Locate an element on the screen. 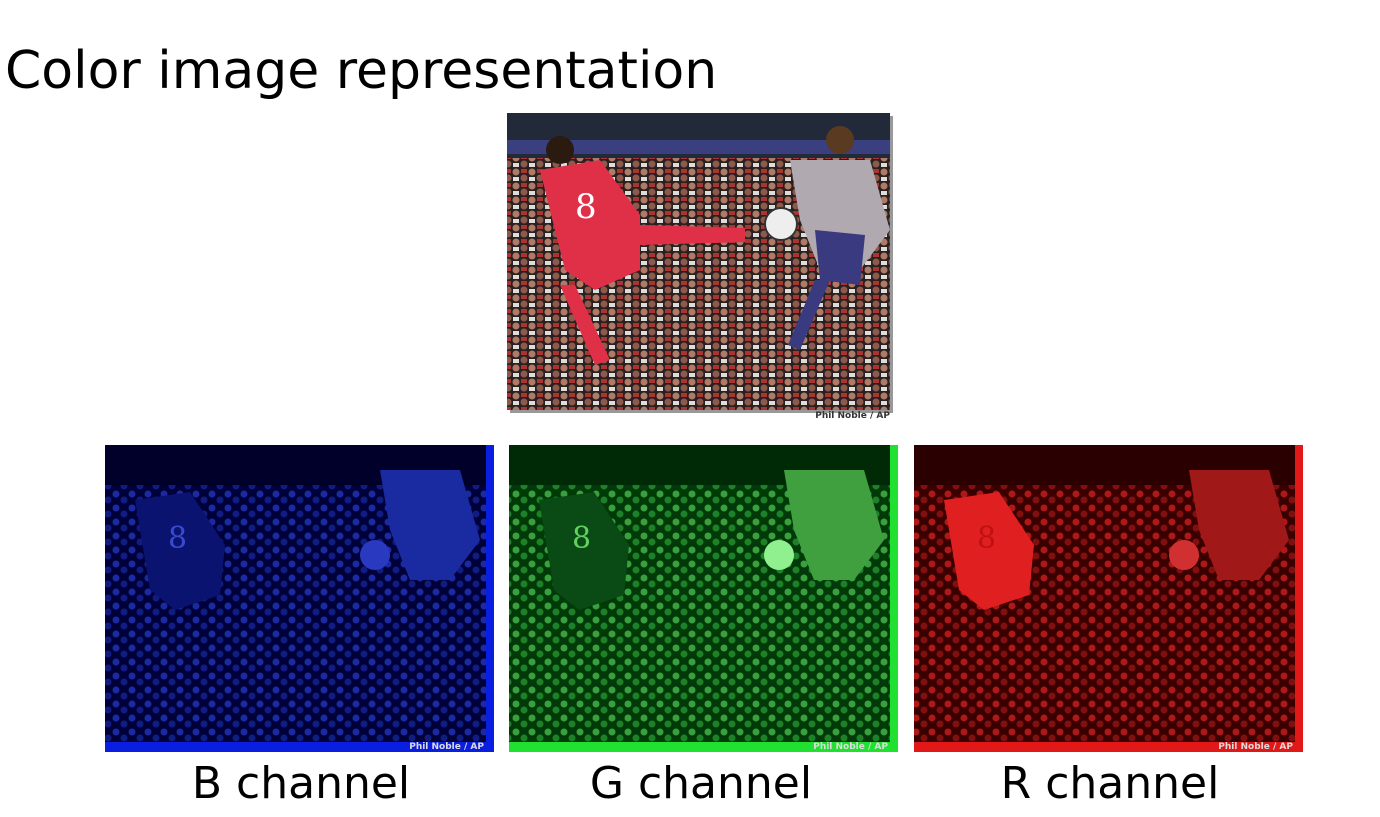  photo-credit: Phil Noble / AP is located at coordinates (852, 416).